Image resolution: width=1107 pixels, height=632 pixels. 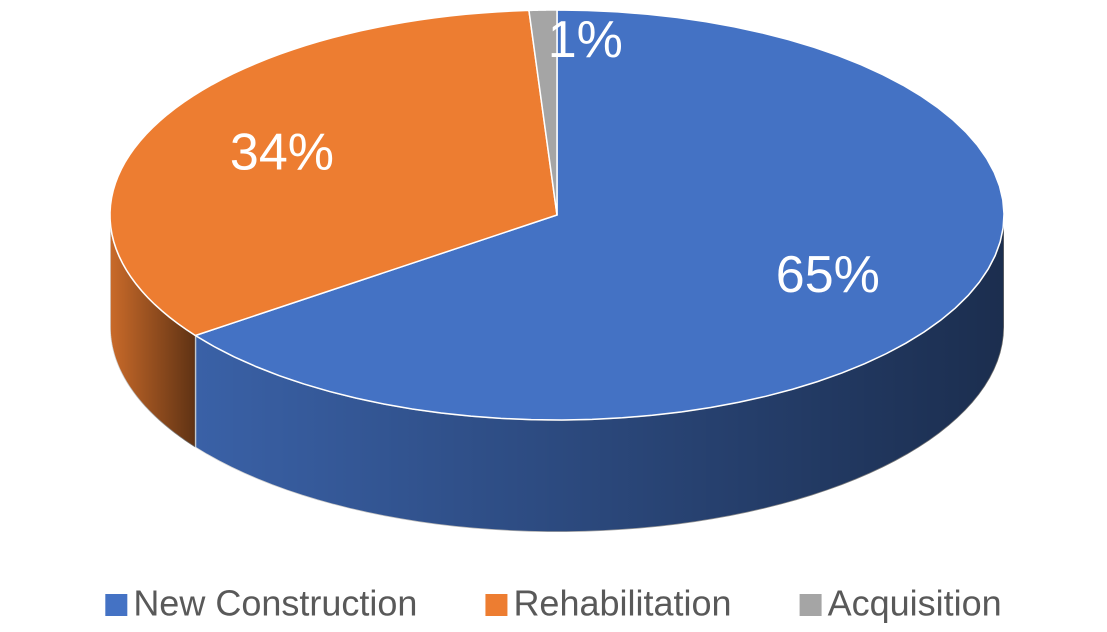 What do you see at coordinates (153, 331) in the screenshot?
I see `slice-side-shade` at bounding box center [153, 331].